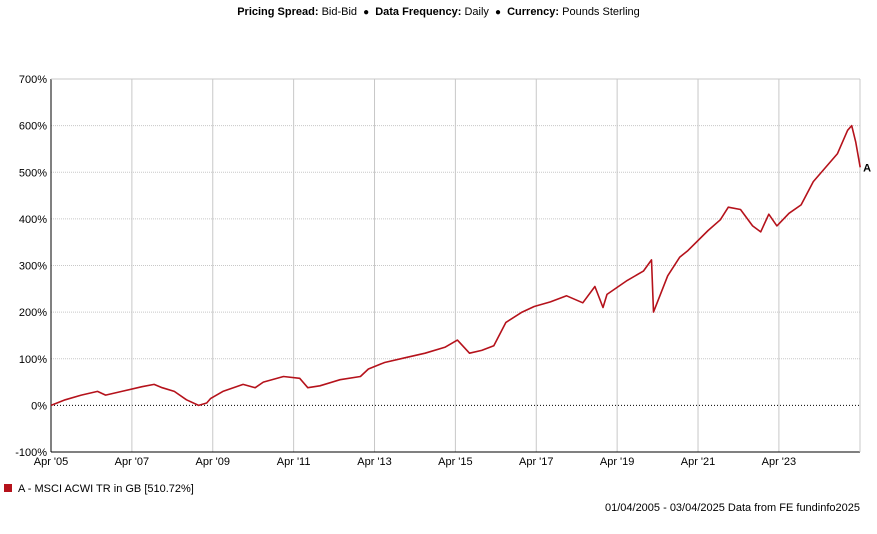  Describe the element at coordinates (698, 462) in the screenshot. I see `x-tick-label: Apr '21` at that location.